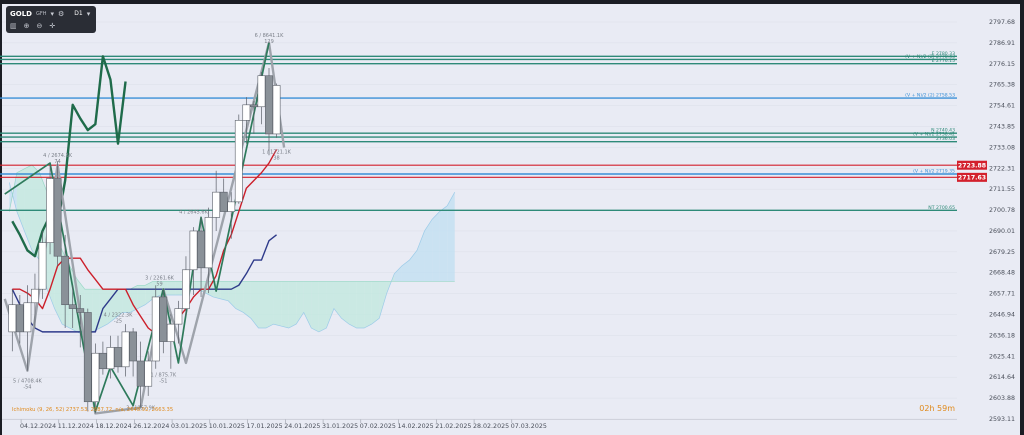 This screenshot has width=1024, height=435. What do you see at coordinates (265, 426) in the screenshot?
I see `x-tick-label: 17.01.2025` at bounding box center [265, 426].